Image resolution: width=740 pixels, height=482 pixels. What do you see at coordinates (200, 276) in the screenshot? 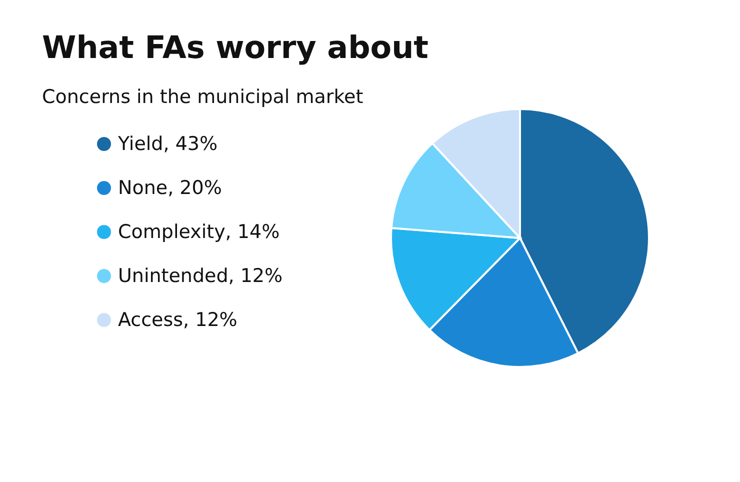
I see `legend-label: Unintended, 12%` at bounding box center [200, 276].